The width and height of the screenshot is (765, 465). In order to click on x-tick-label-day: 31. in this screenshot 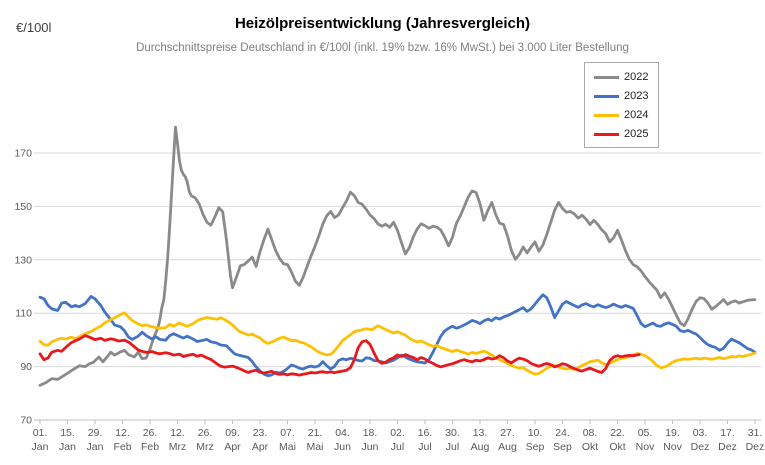, I will do `click(755, 433)`.